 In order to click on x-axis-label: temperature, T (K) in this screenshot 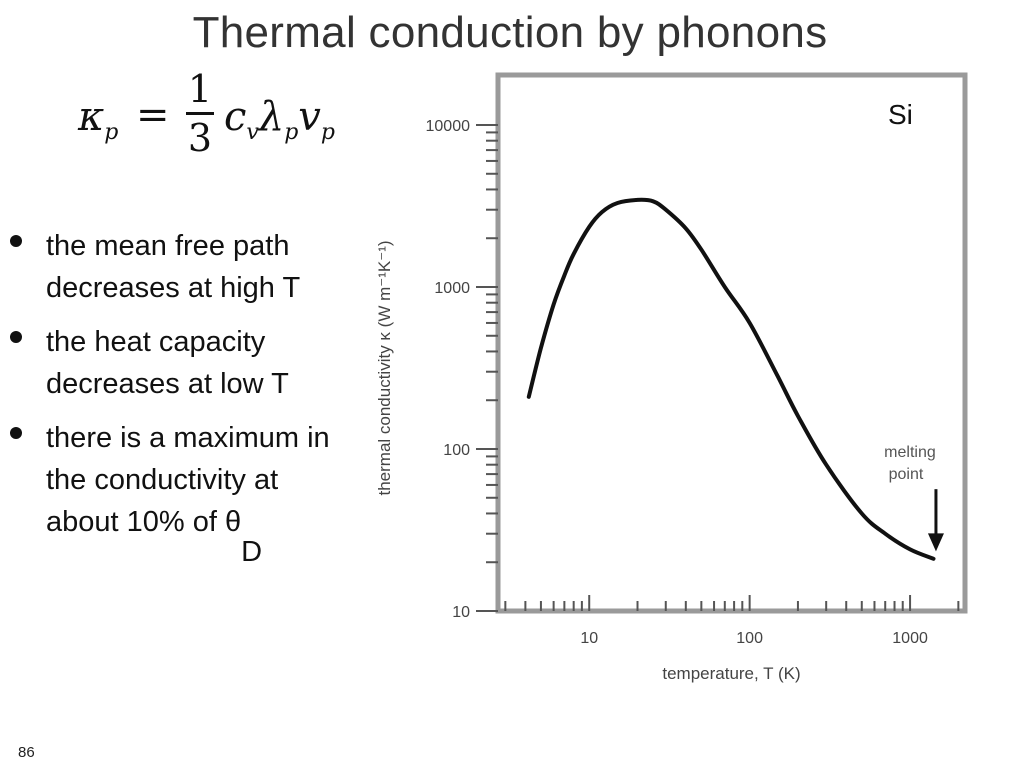, I will do `click(731, 673)`.